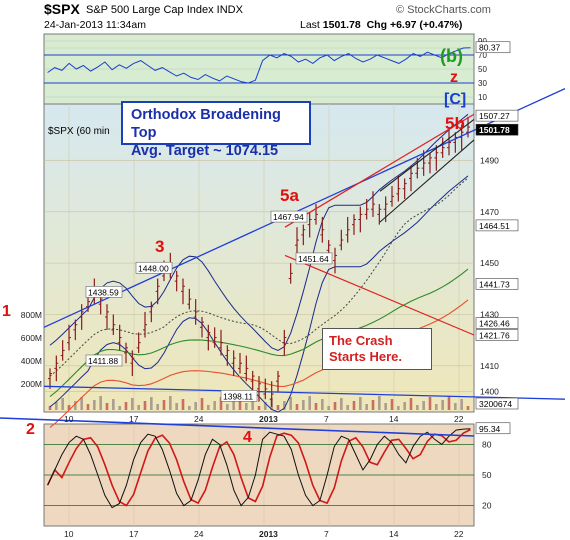 This screenshot has width=570, height=540. What do you see at coordinates (134, 419) in the screenshot?
I see `price-x-tick-label: 17` at bounding box center [134, 419].